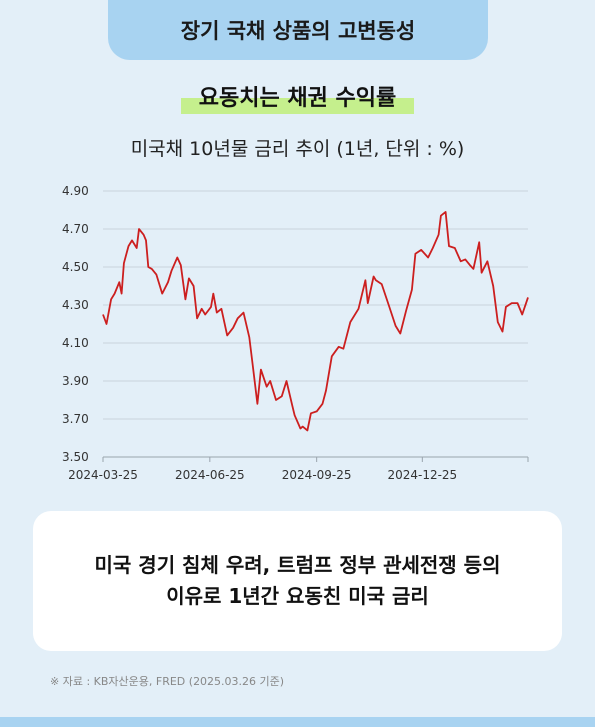 This screenshot has width=595, height=727. Describe the element at coordinates (75, 229) in the screenshot. I see `y-tick-label: 4.70` at that location.